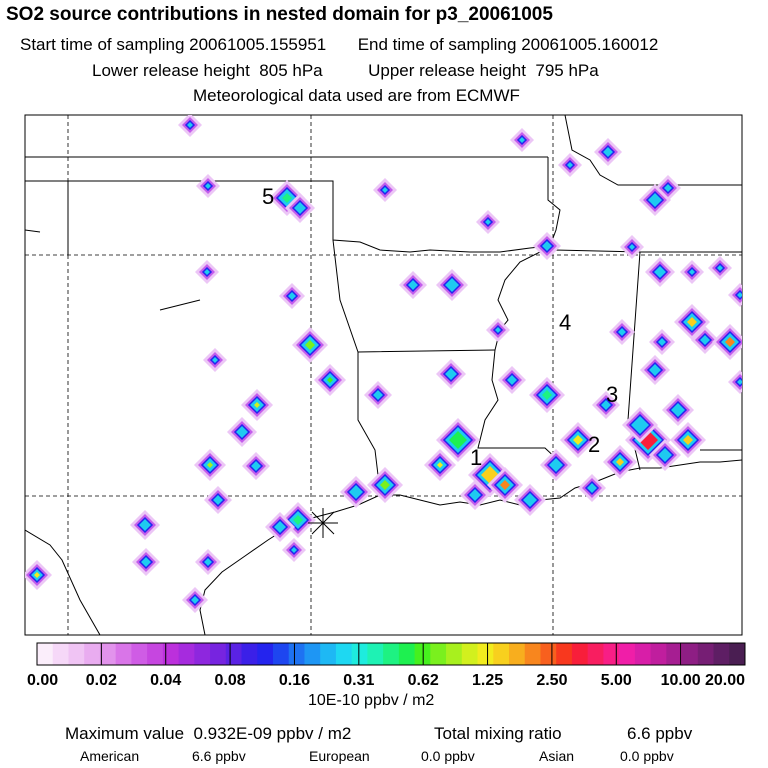 The height and width of the screenshot is (768, 768). Describe the element at coordinates (660, 733) in the screenshot. I see `total-mixing-value: 6.6 ppbv` at that location.